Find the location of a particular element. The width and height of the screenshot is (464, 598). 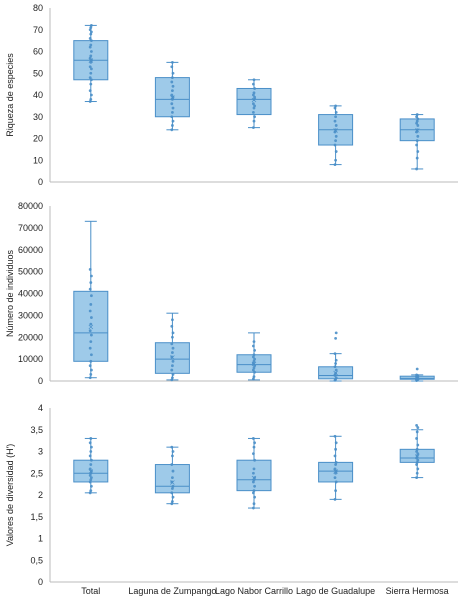

y-tick-label: 70 is located at coordinates (38, 30).